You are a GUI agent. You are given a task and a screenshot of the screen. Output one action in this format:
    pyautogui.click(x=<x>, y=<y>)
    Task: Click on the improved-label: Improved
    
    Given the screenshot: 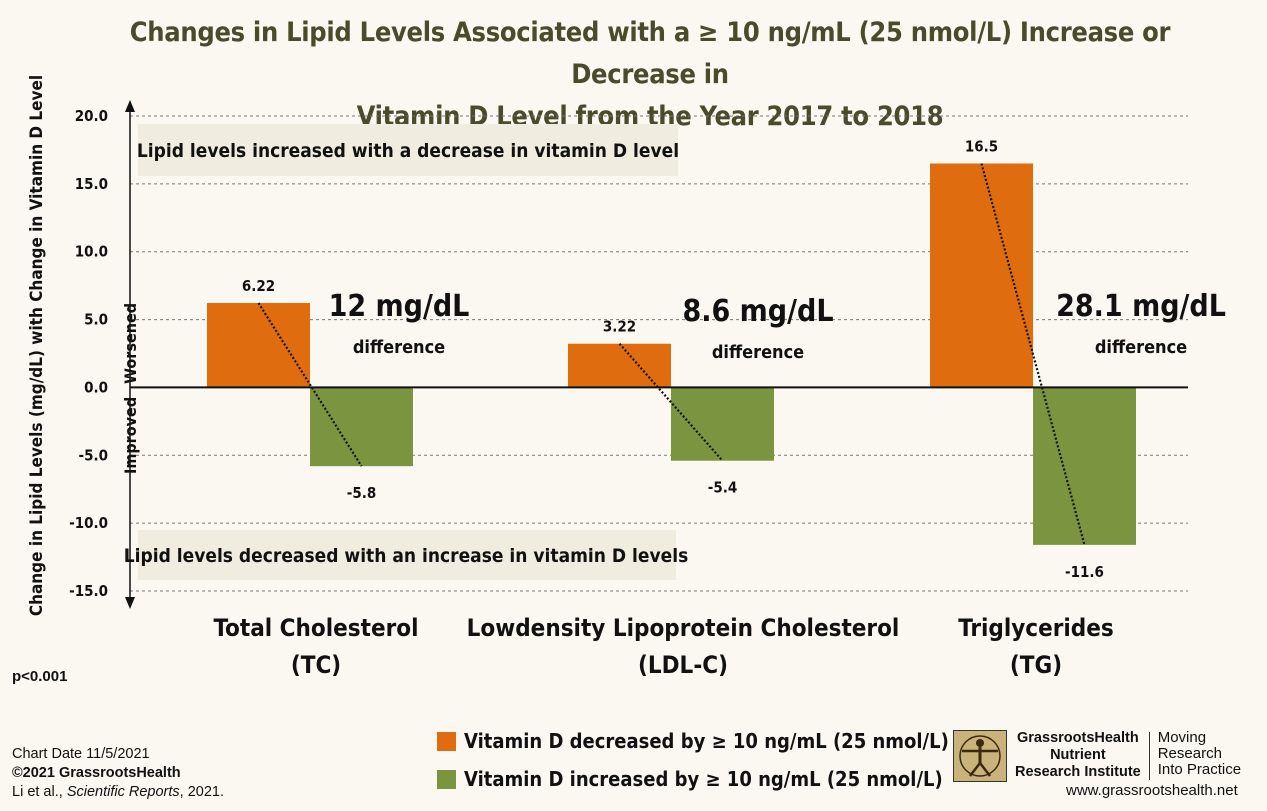 What is the action you would take?
    pyautogui.click(x=130, y=435)
    